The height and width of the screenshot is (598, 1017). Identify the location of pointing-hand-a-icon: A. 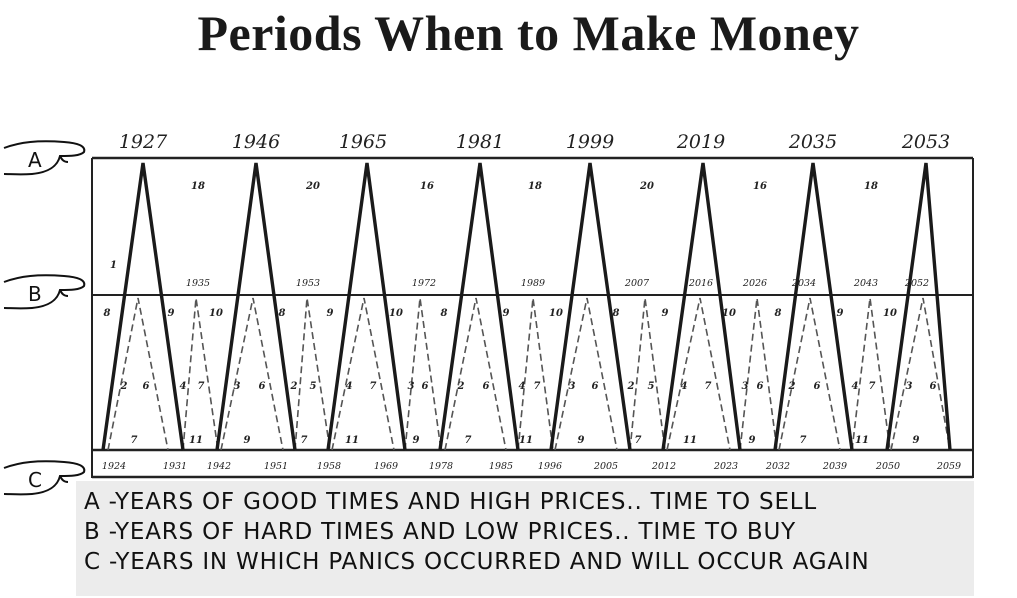
(44, 158).